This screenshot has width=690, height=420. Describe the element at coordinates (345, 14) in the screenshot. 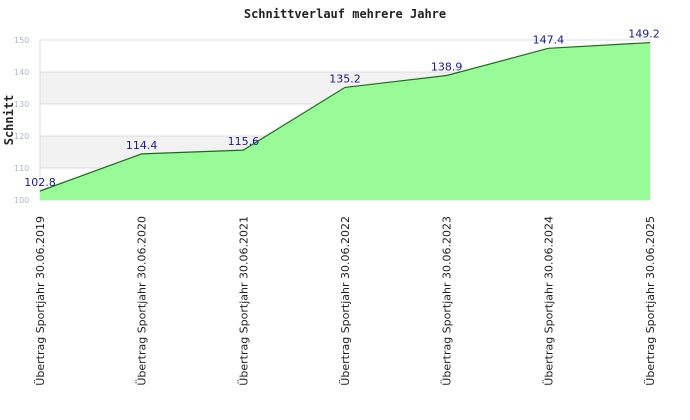

I see `chart-title: Schnittverlauf mehrere Jahre` at that location.